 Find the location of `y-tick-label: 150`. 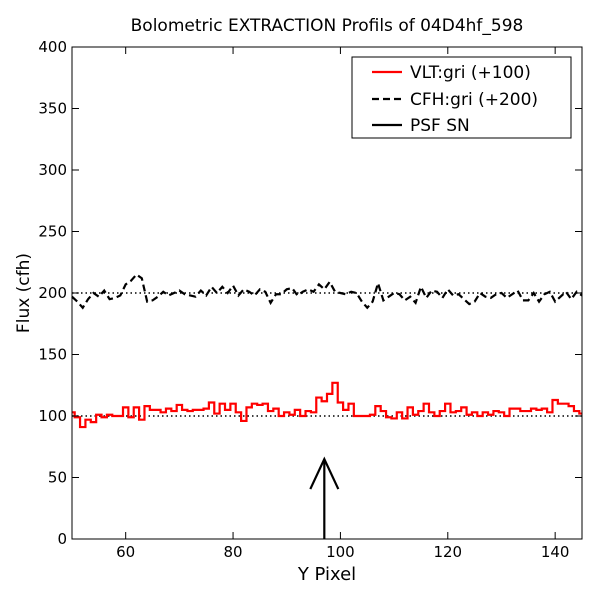

y-tick-label: 150 is located at coordinates (52, 355).